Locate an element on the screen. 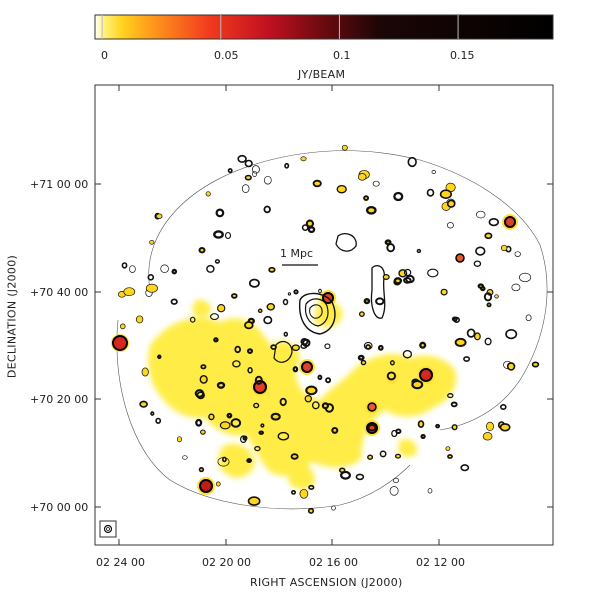 Image resolution: width=598 pixels, height=600 pixels. colorbar-tick-label: 0.15 is located at coordinates (462, 55).